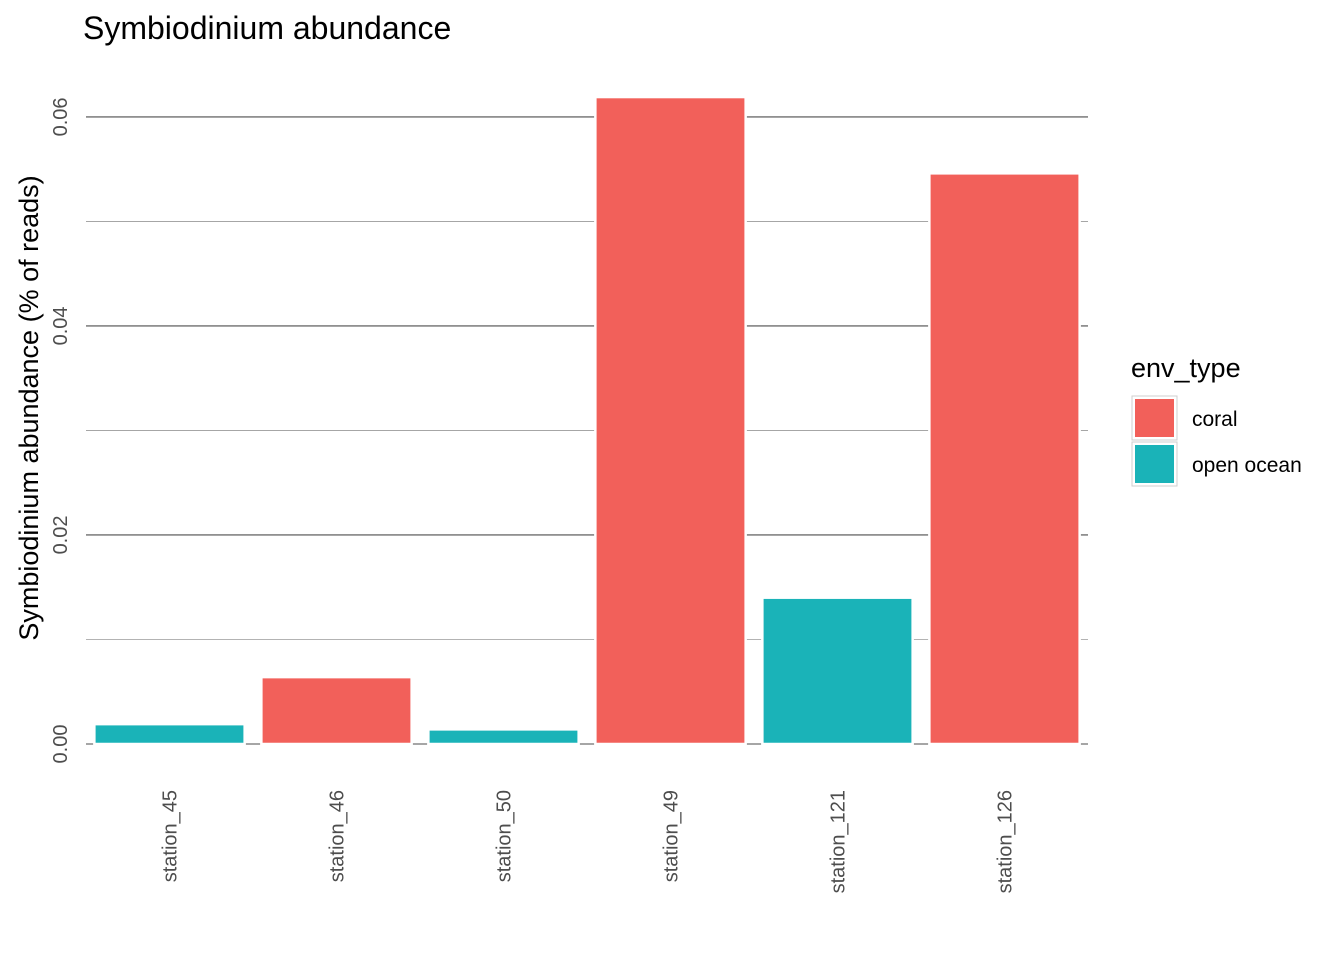  What do you see at coordinates (1006, 841) in the screenshot?
I see `x-tick-label: station_126` at bounding box center [1006, 841].